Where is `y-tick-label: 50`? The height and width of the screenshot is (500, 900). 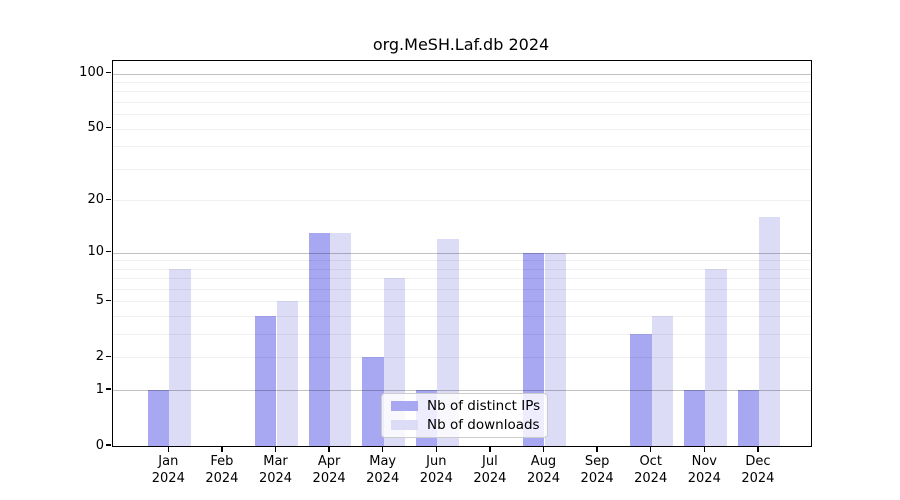 y-tick-label: 50 is located at coordinates (95, 128).